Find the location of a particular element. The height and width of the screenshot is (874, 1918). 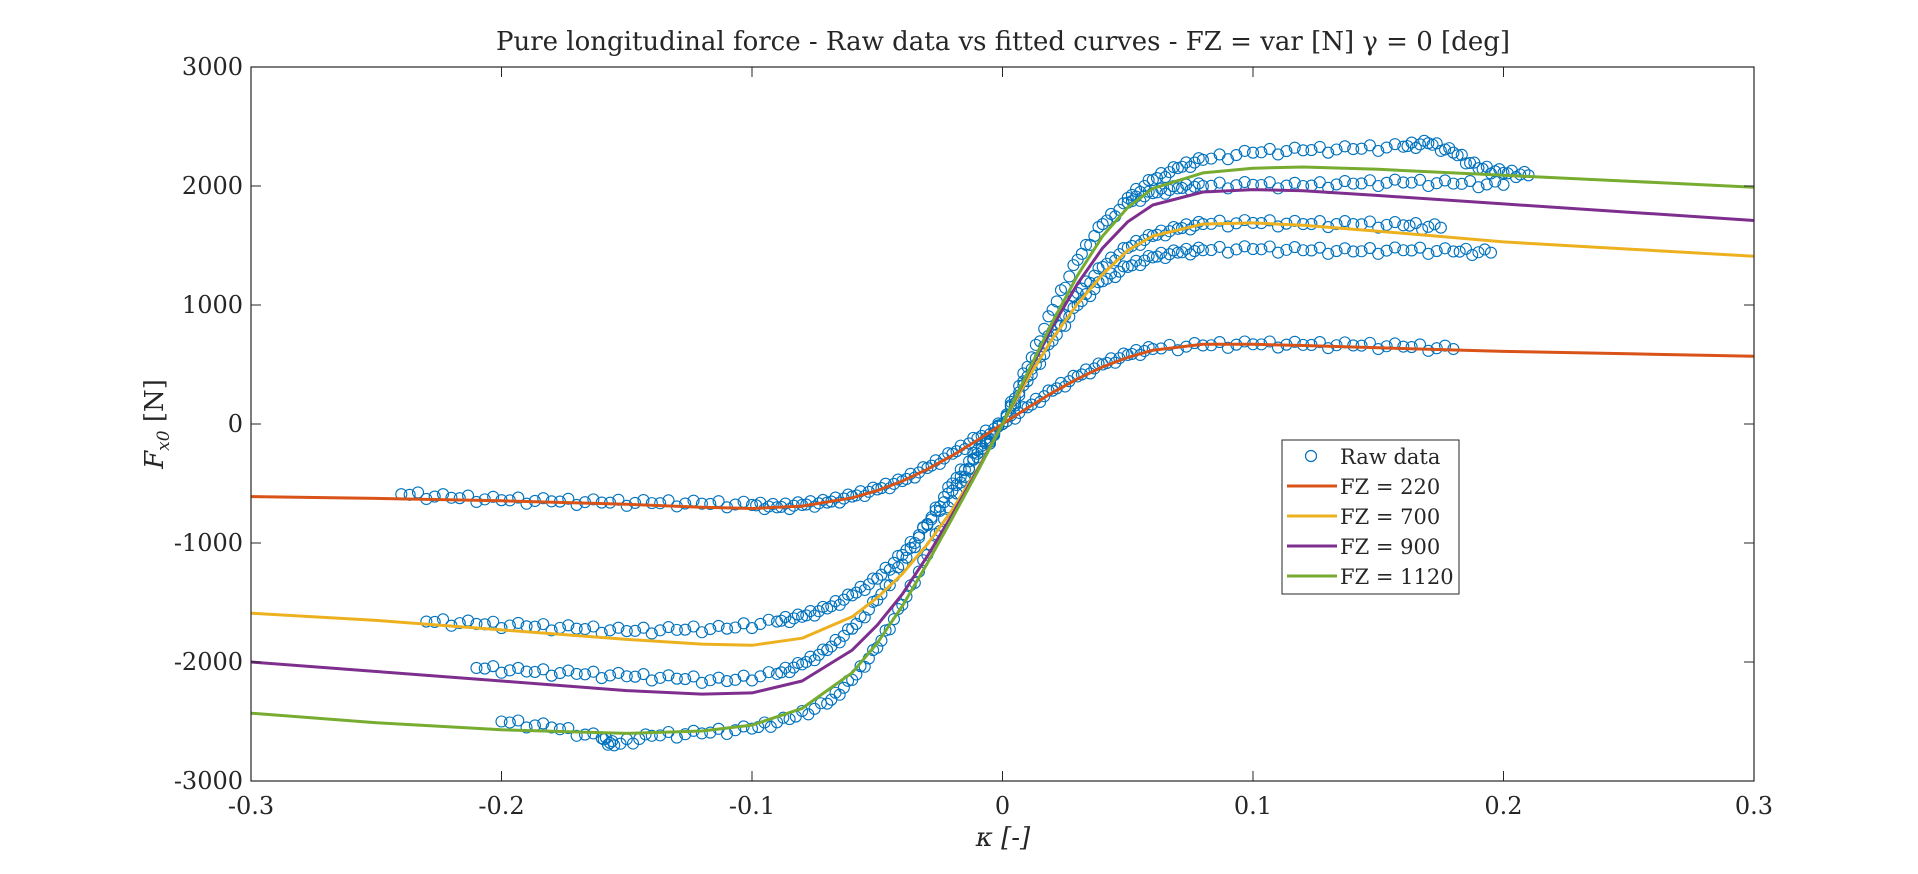

y-tick-label: 1000 is located at coordinates (212, 305).